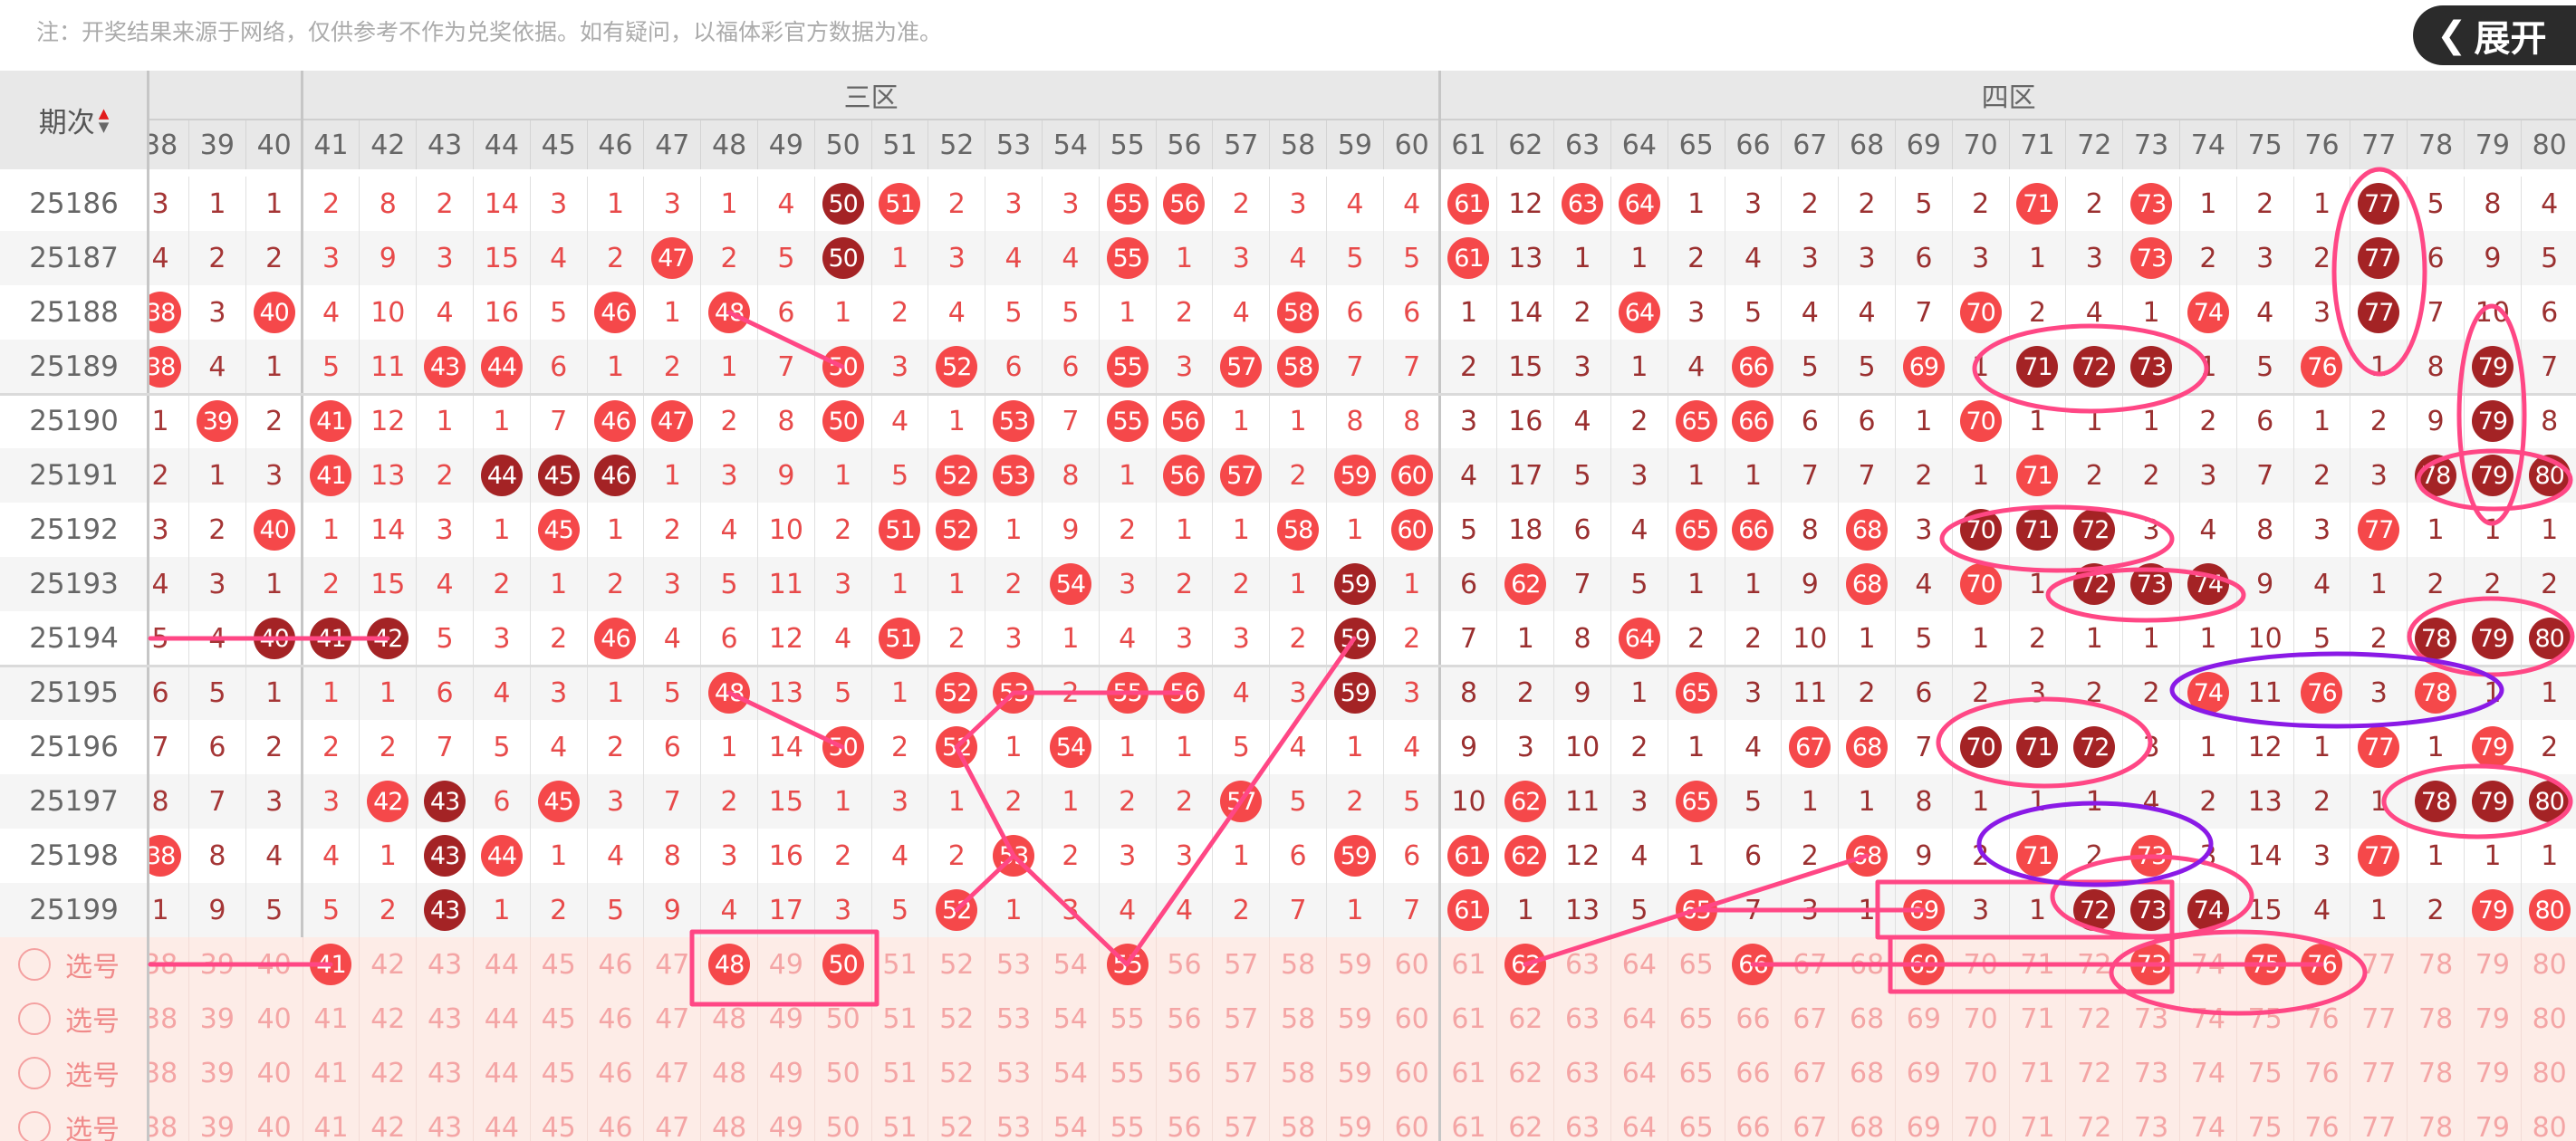 The image size is (2576, 1141). What do you see at coordinates (34, 1126) in the screenshot?
I see `radio-circle-icon` at bounding box center [34, 1126].